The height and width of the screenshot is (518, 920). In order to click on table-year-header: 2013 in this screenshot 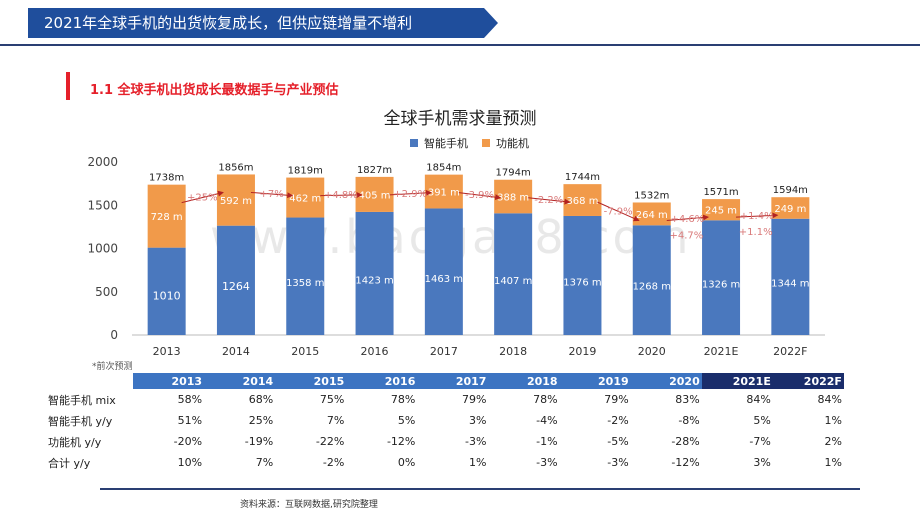, I will do `click(169, 381)`.